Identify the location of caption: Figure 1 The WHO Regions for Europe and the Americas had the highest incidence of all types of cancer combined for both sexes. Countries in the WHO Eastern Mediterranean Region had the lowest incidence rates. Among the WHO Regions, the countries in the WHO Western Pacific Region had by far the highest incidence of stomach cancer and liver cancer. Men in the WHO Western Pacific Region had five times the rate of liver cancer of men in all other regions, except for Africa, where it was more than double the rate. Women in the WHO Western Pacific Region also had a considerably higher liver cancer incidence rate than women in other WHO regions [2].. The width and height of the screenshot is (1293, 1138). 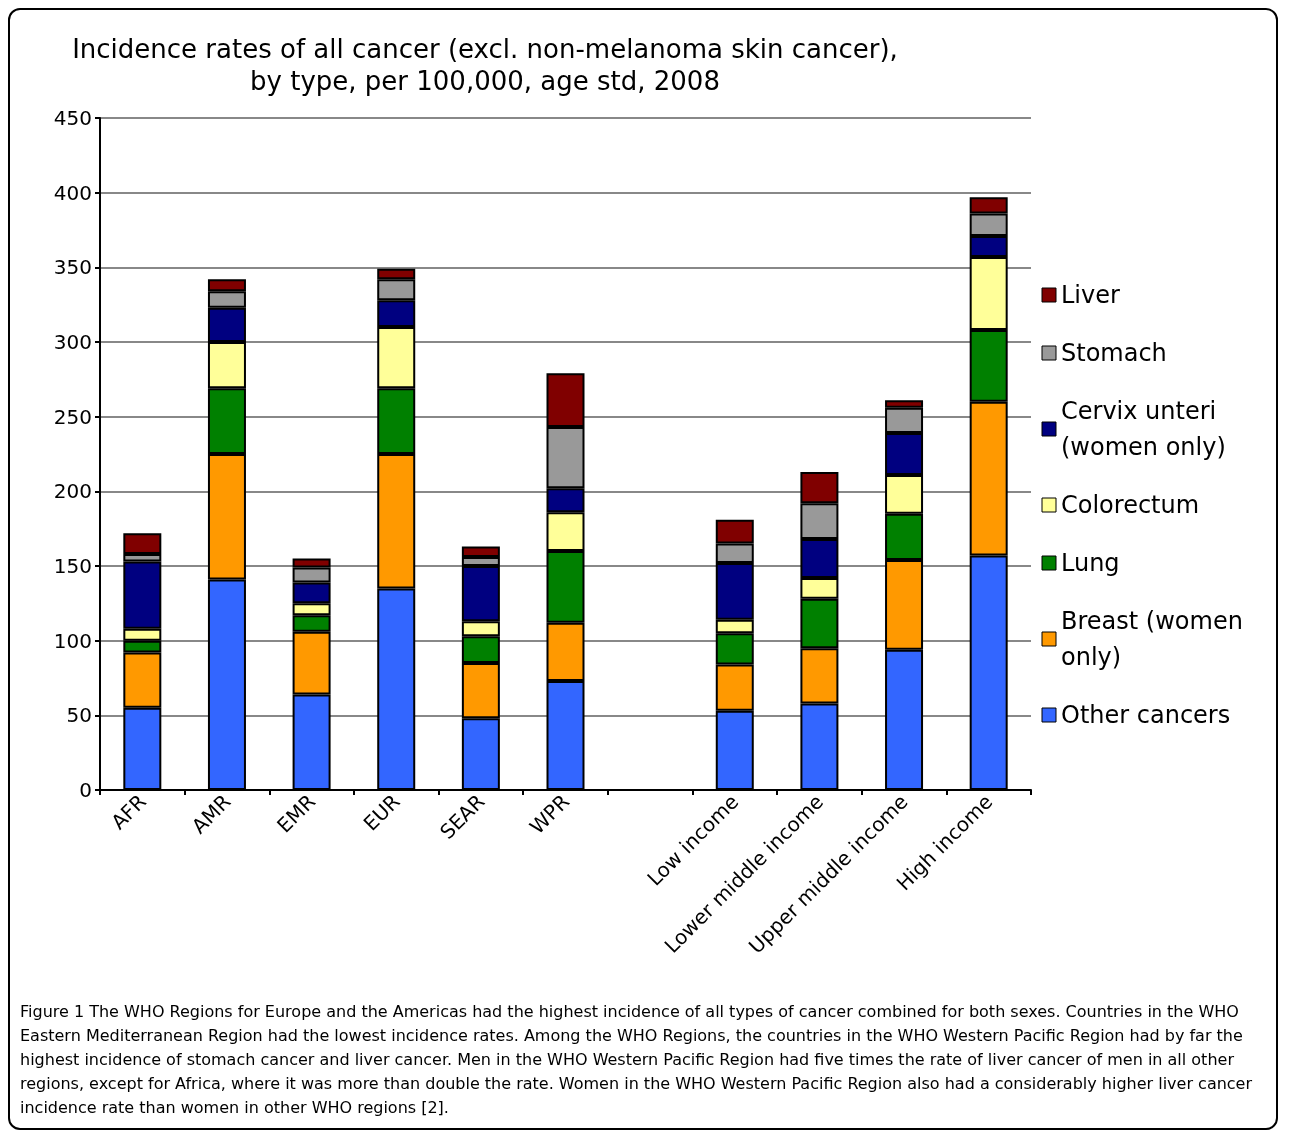
(636, 1060).